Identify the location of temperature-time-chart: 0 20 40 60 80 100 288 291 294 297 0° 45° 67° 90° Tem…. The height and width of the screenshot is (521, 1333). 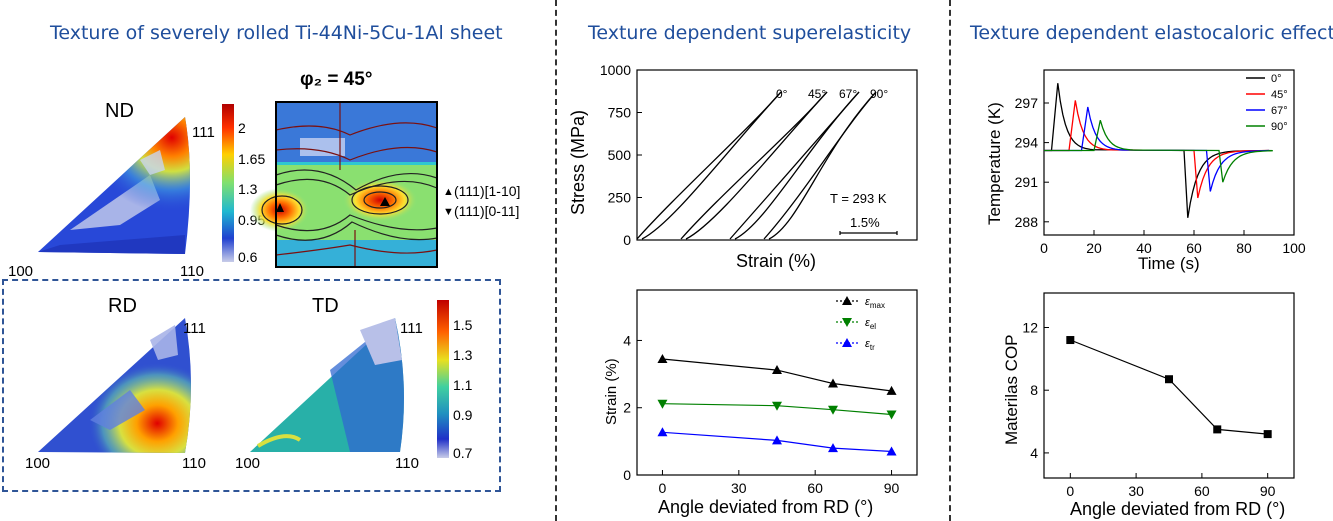
(1145, 171).